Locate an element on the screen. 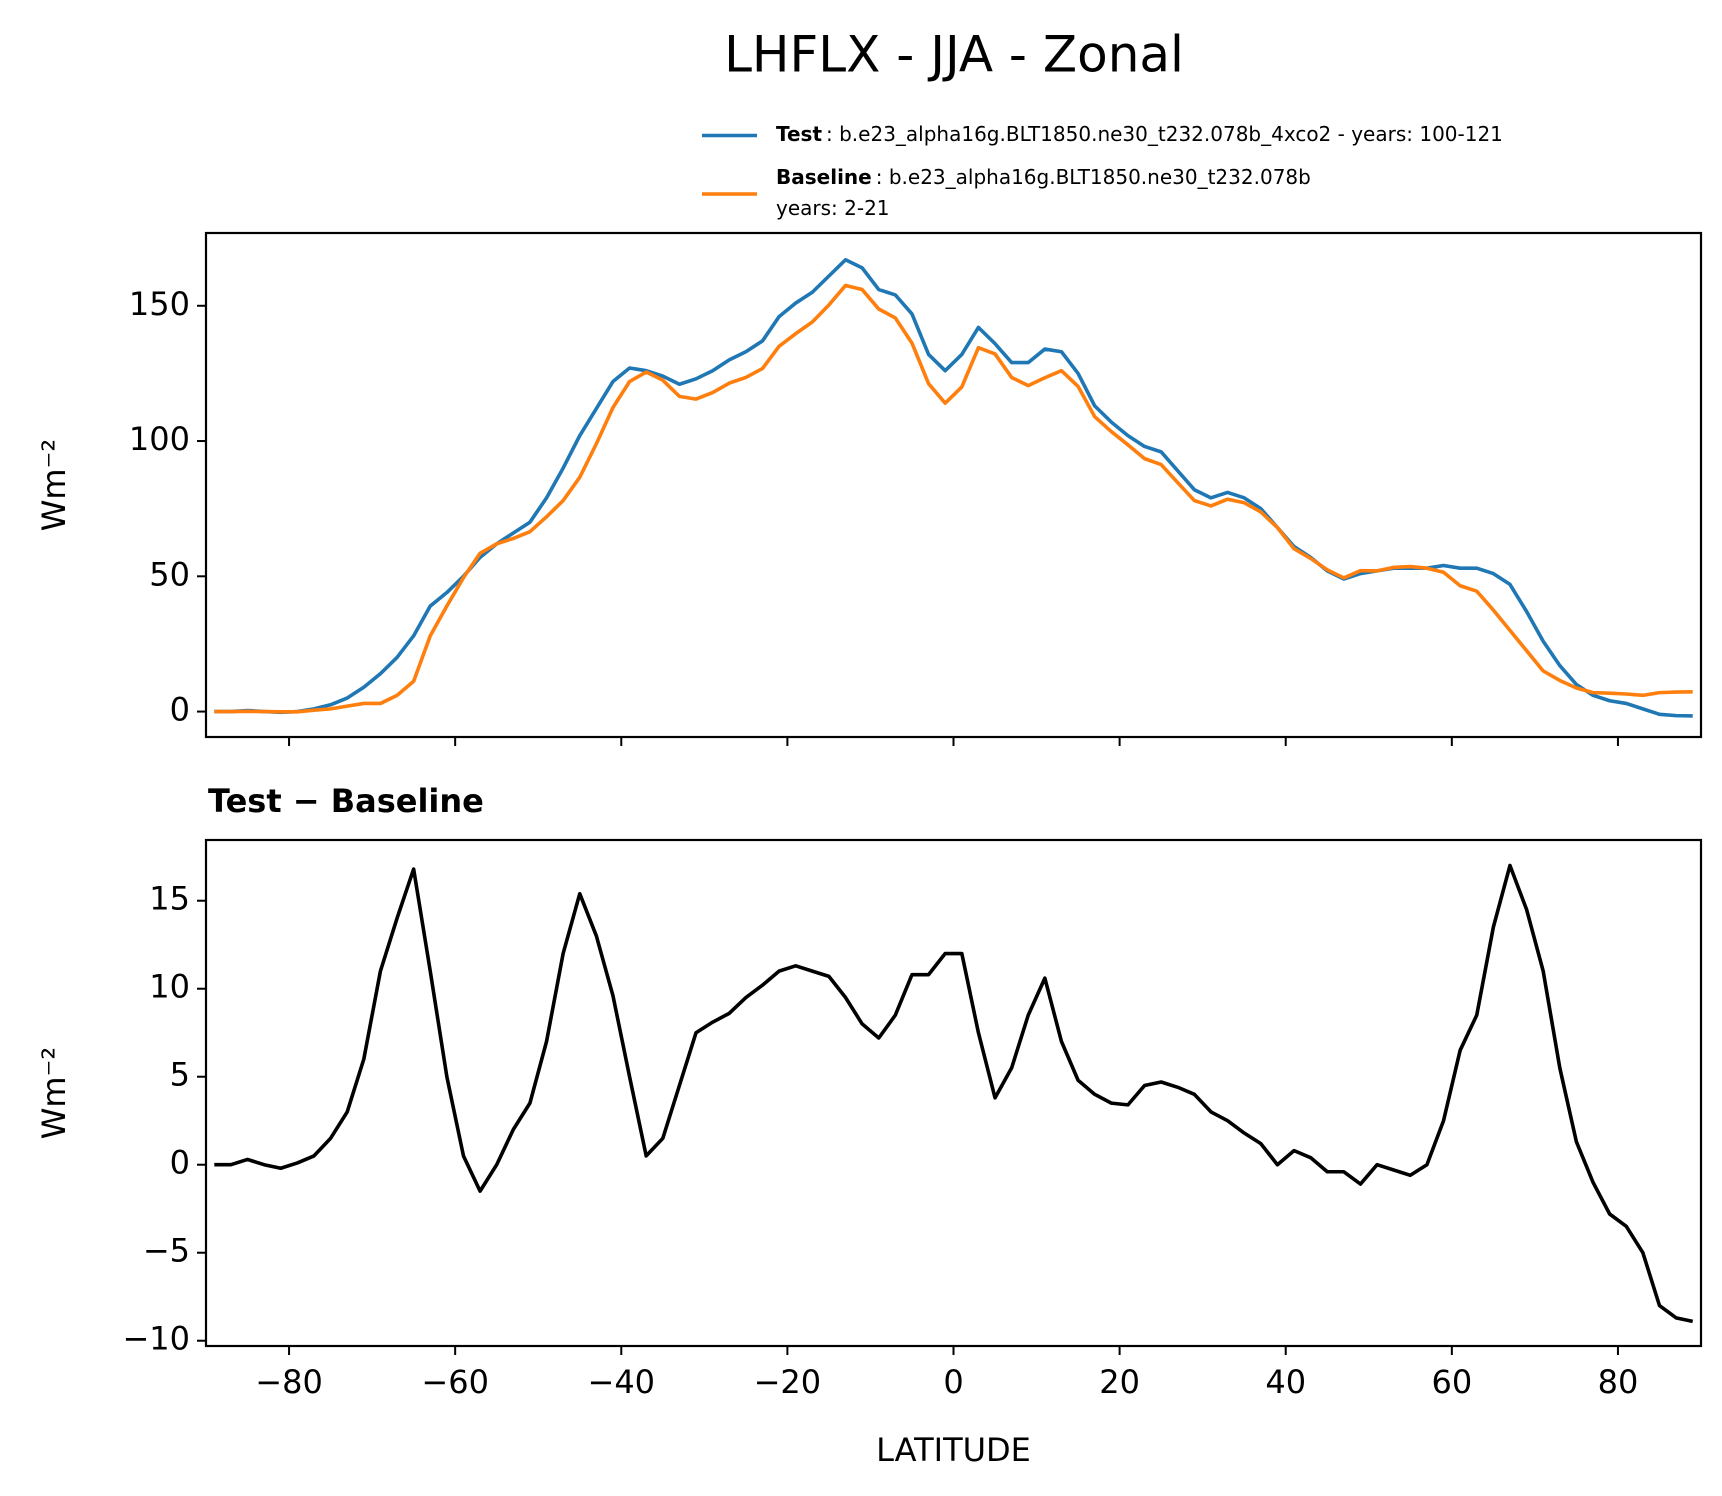 The image size is (1722, 1496). x-tick-label: −20 is located at coordinates (788, 1382).